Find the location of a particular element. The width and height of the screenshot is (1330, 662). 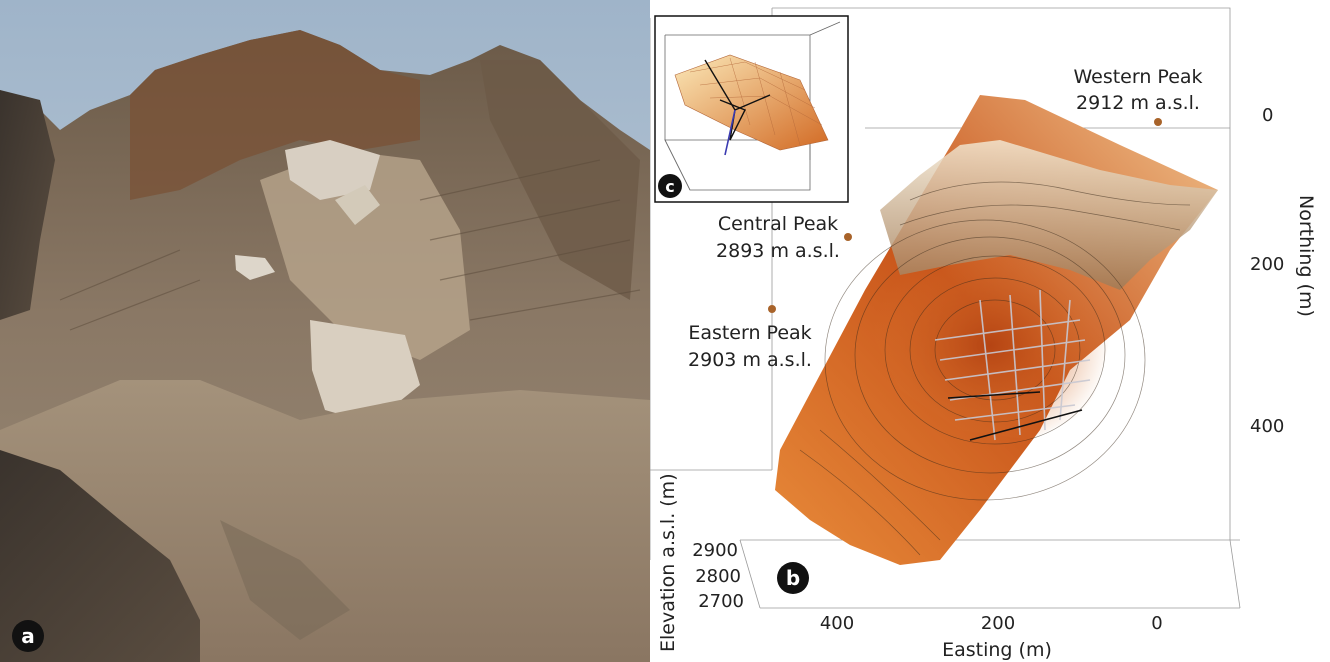

western-peak-elevation: 2912 m a.s.l. is located at coordinates (1138, 103).